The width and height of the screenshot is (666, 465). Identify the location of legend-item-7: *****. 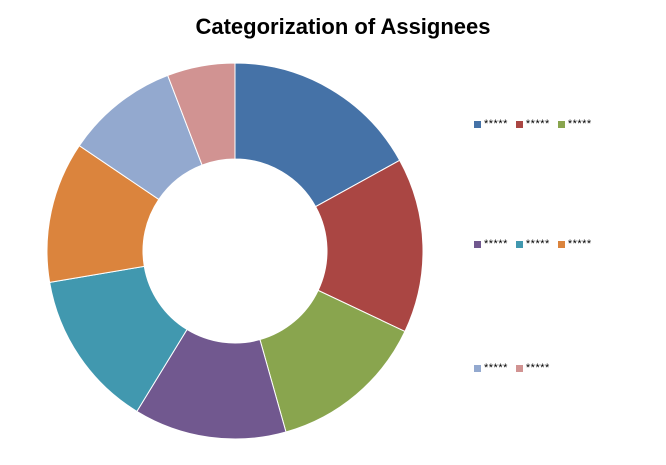
(491, 368).